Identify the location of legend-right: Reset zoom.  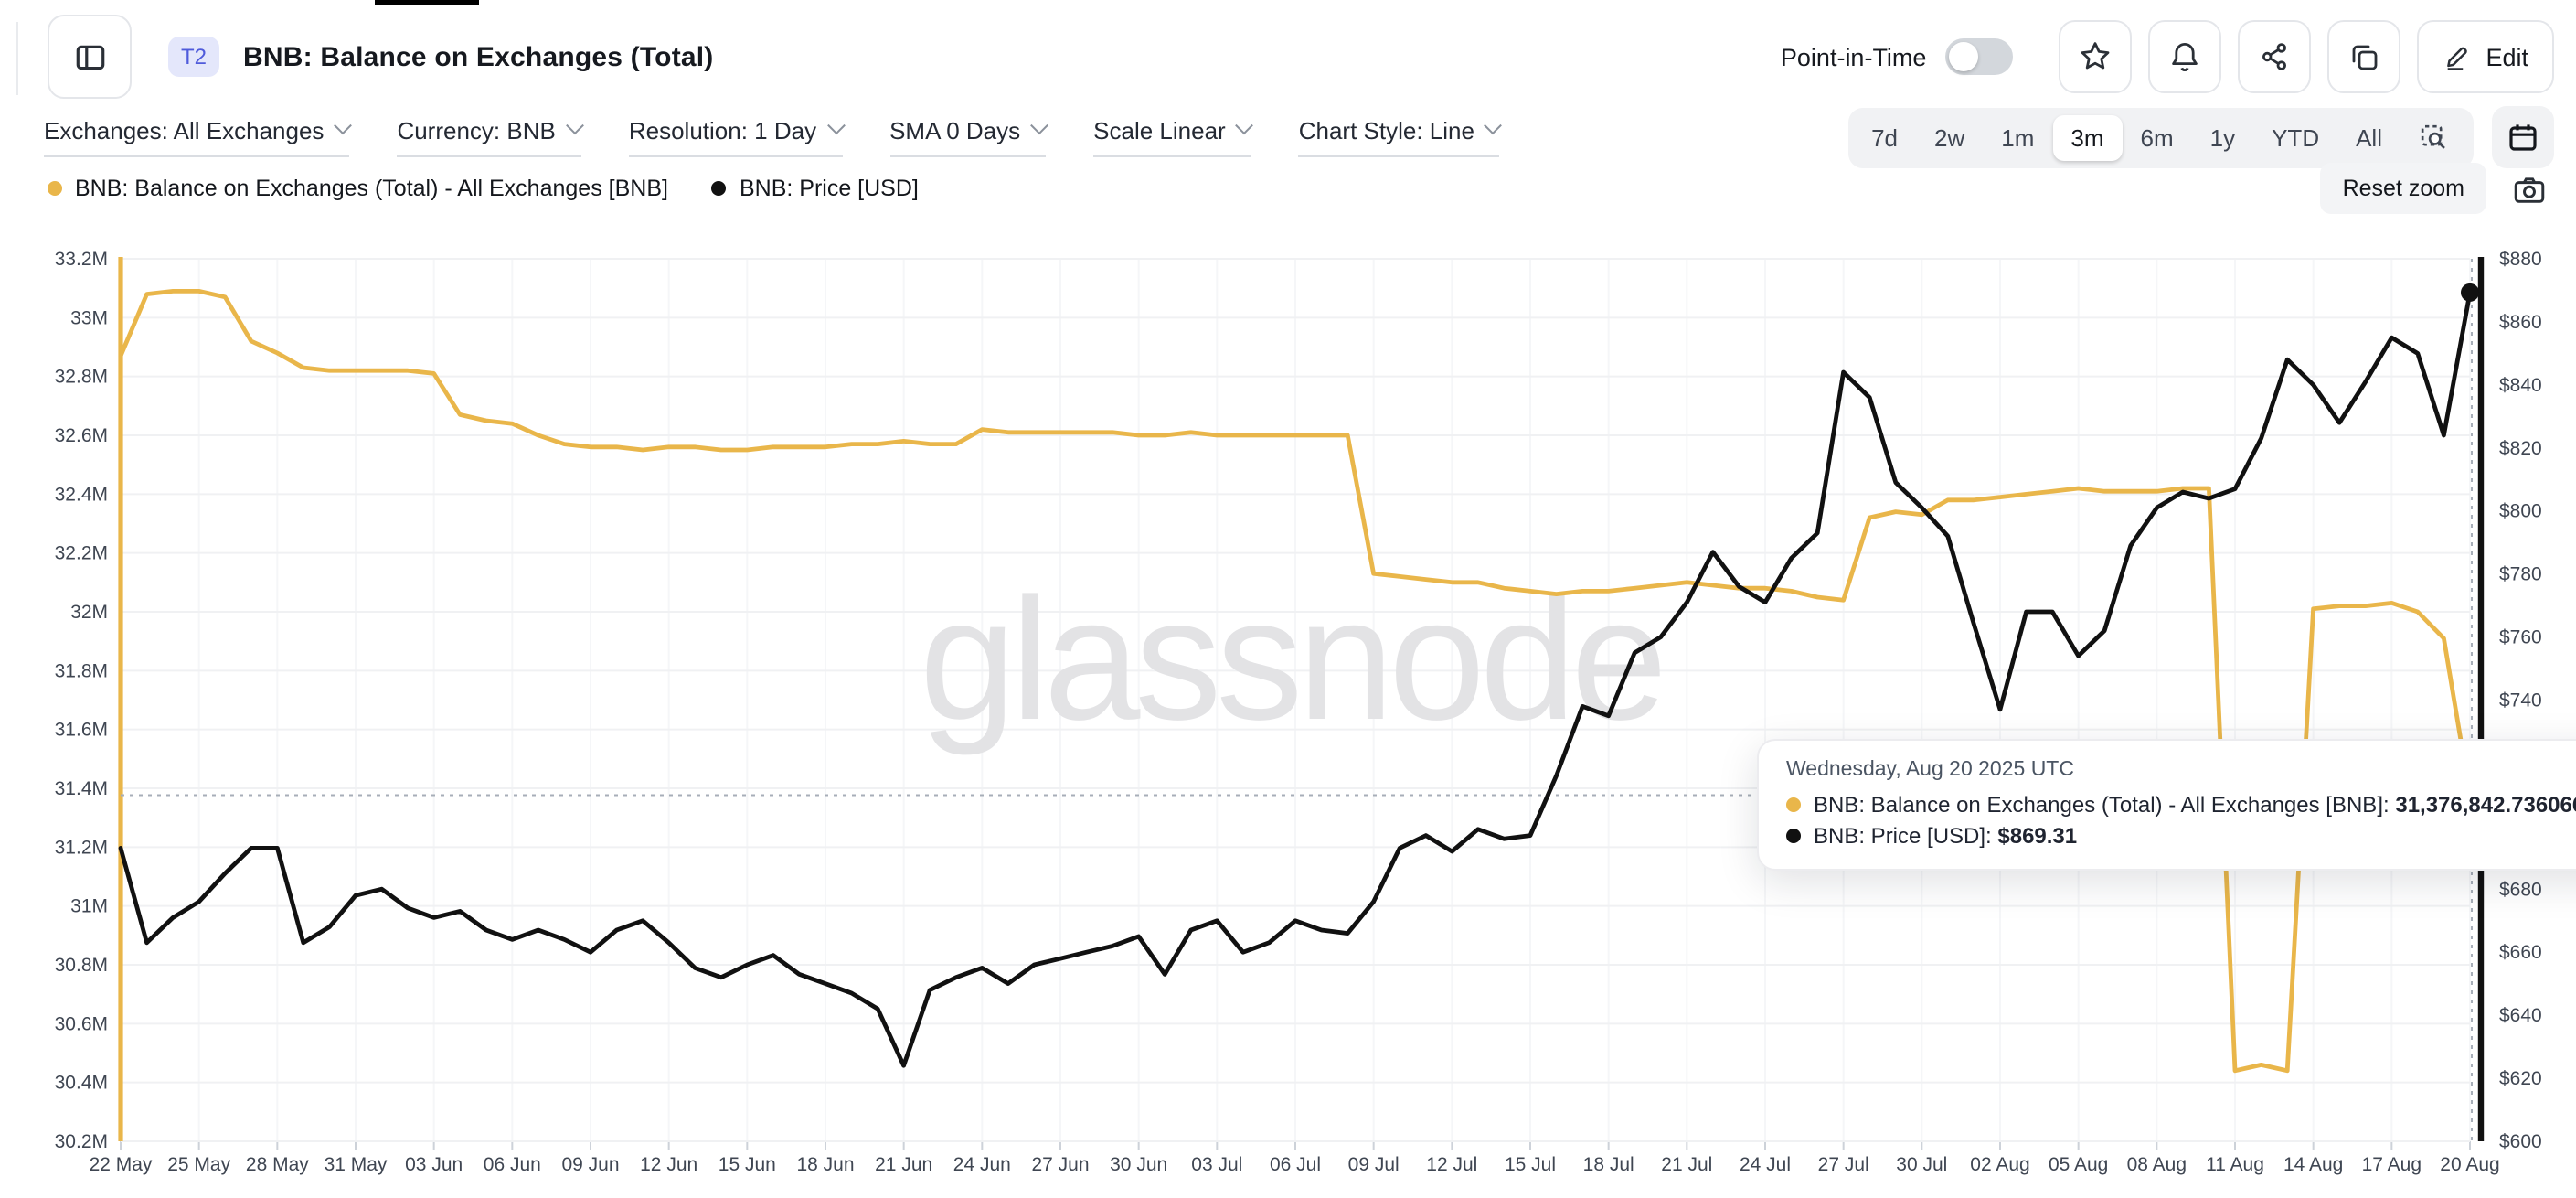
(2433, 189).